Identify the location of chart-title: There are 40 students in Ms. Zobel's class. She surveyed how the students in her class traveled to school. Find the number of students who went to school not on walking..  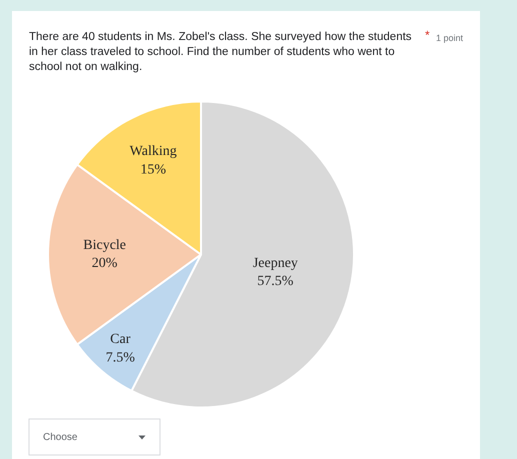
(220, 52).